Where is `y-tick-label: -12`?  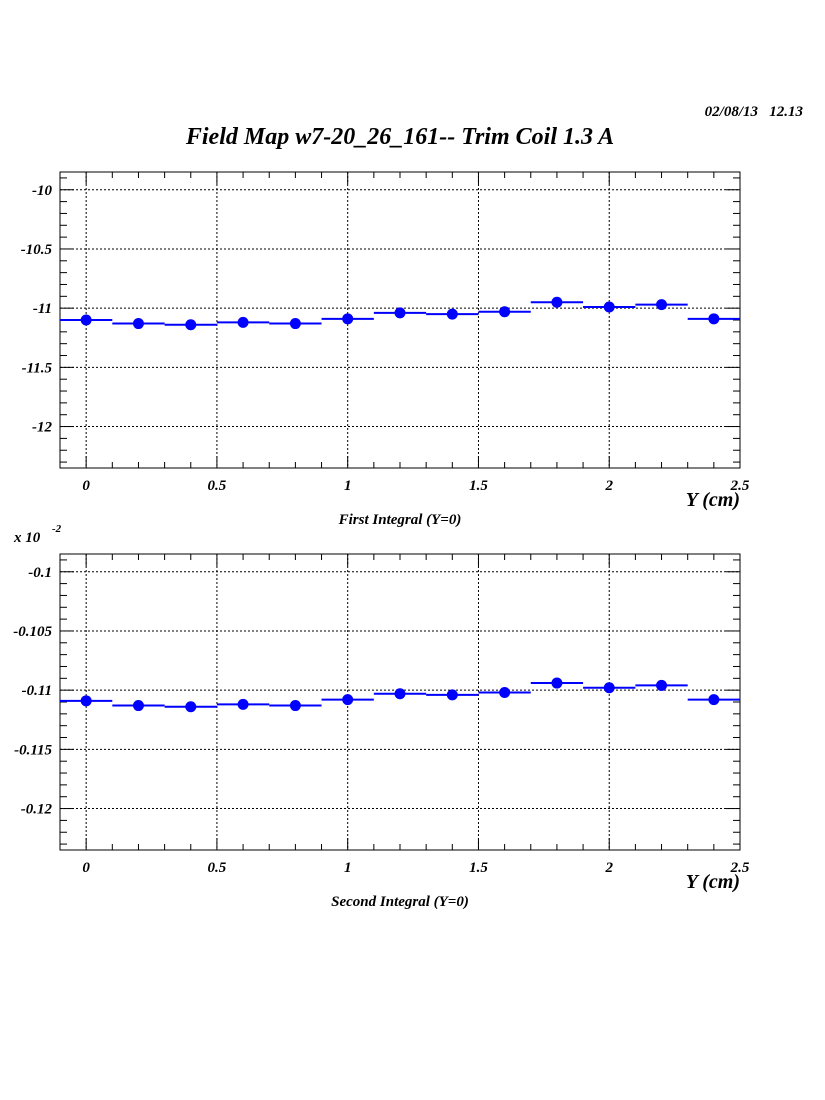
y-tick-label: -12 is located at coordinates (42, 428).